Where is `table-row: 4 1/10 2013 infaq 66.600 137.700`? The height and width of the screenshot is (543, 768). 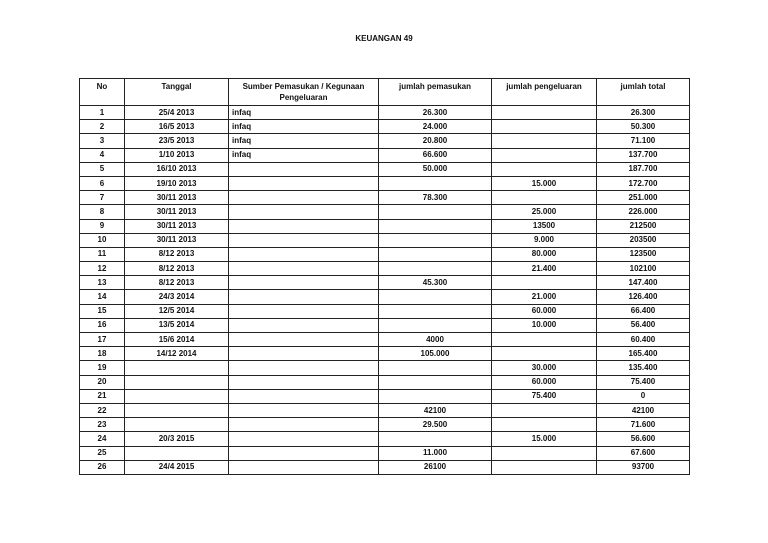 table-row: 4 1/10 2013 infaq 66.600 137.700 is located at coordinates (384, 155).